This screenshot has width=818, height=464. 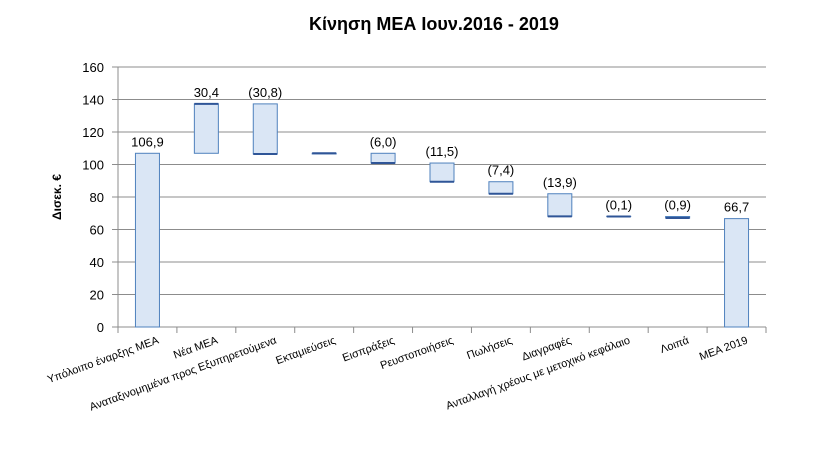 I want to click on data-label: (11,5), so click(x=442, y=151).